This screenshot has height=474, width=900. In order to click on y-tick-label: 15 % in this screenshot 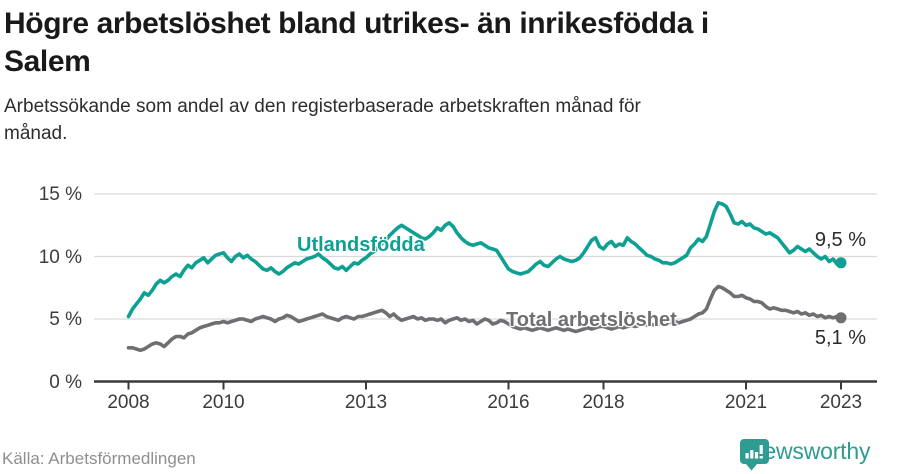, I will do `click(60, 194)`.